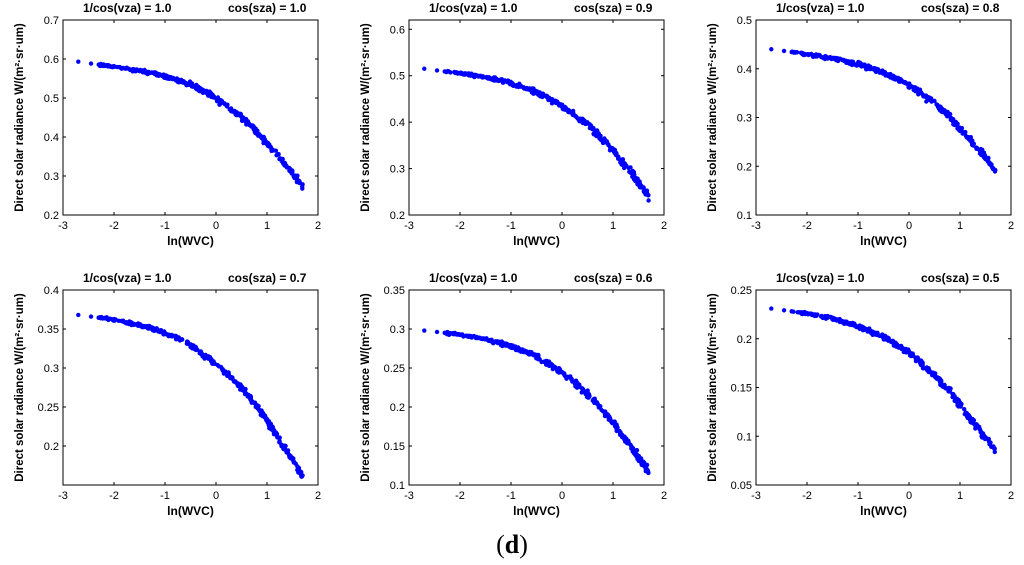  What do you see at coordinates (394, 447) in the screenshot?
I see `y-tick-label: 0.15` at bounding box center [394, 447].